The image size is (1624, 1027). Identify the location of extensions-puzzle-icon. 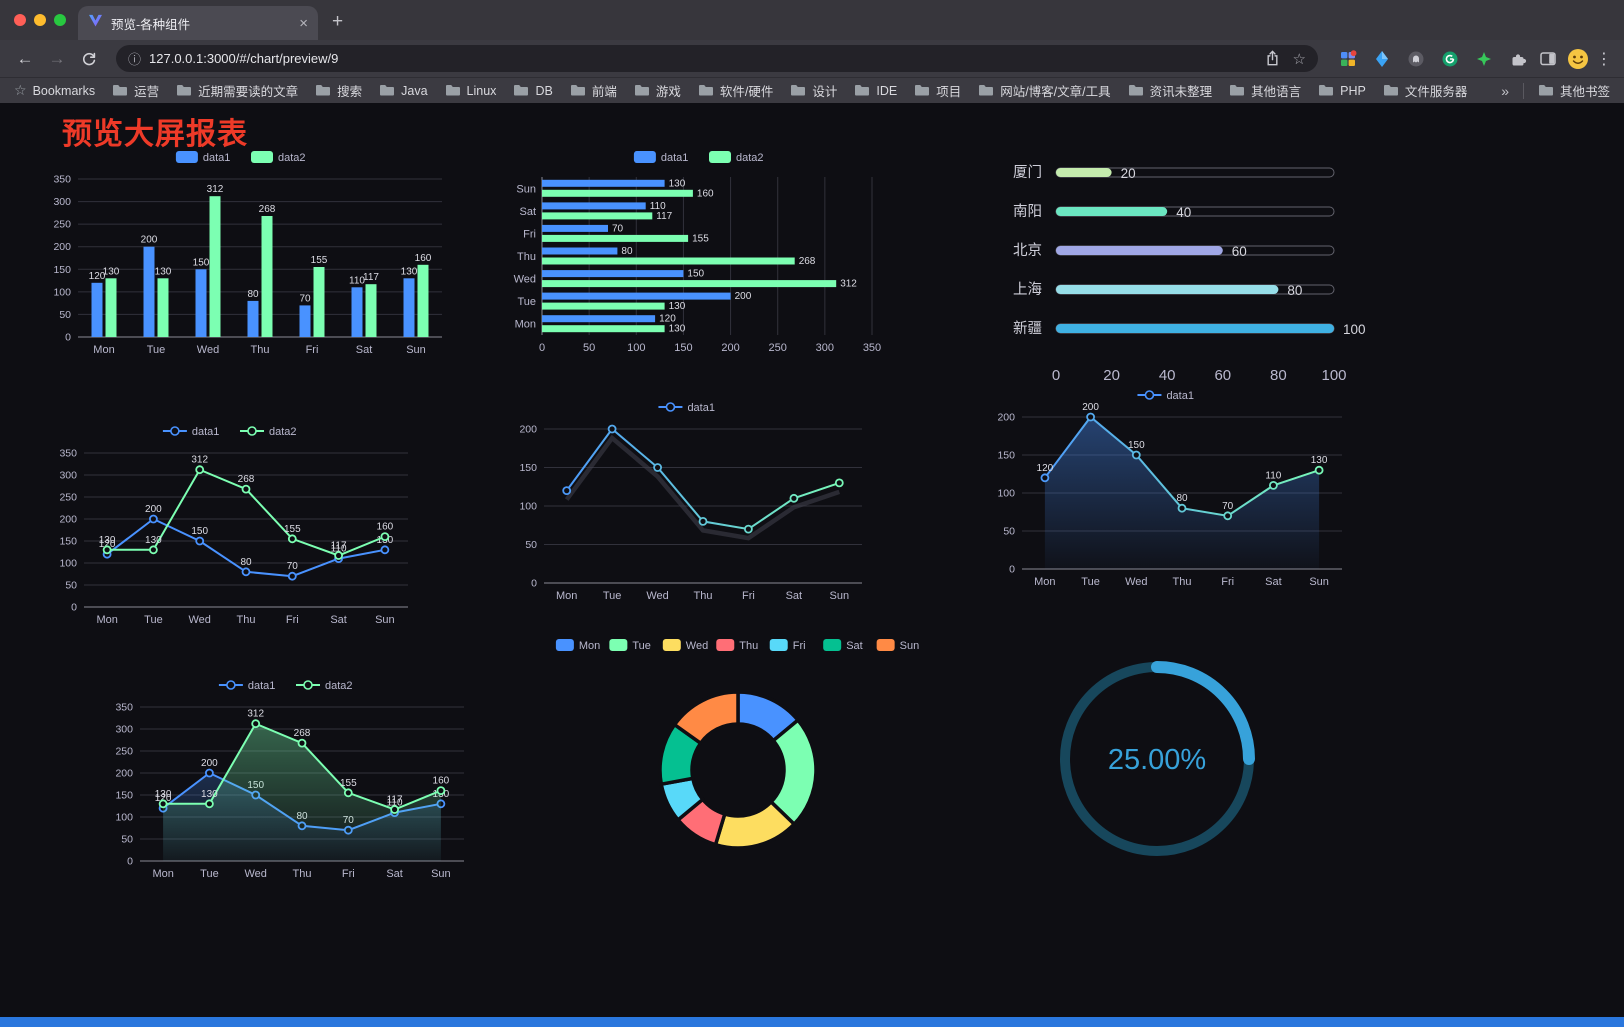
(1518, 59).